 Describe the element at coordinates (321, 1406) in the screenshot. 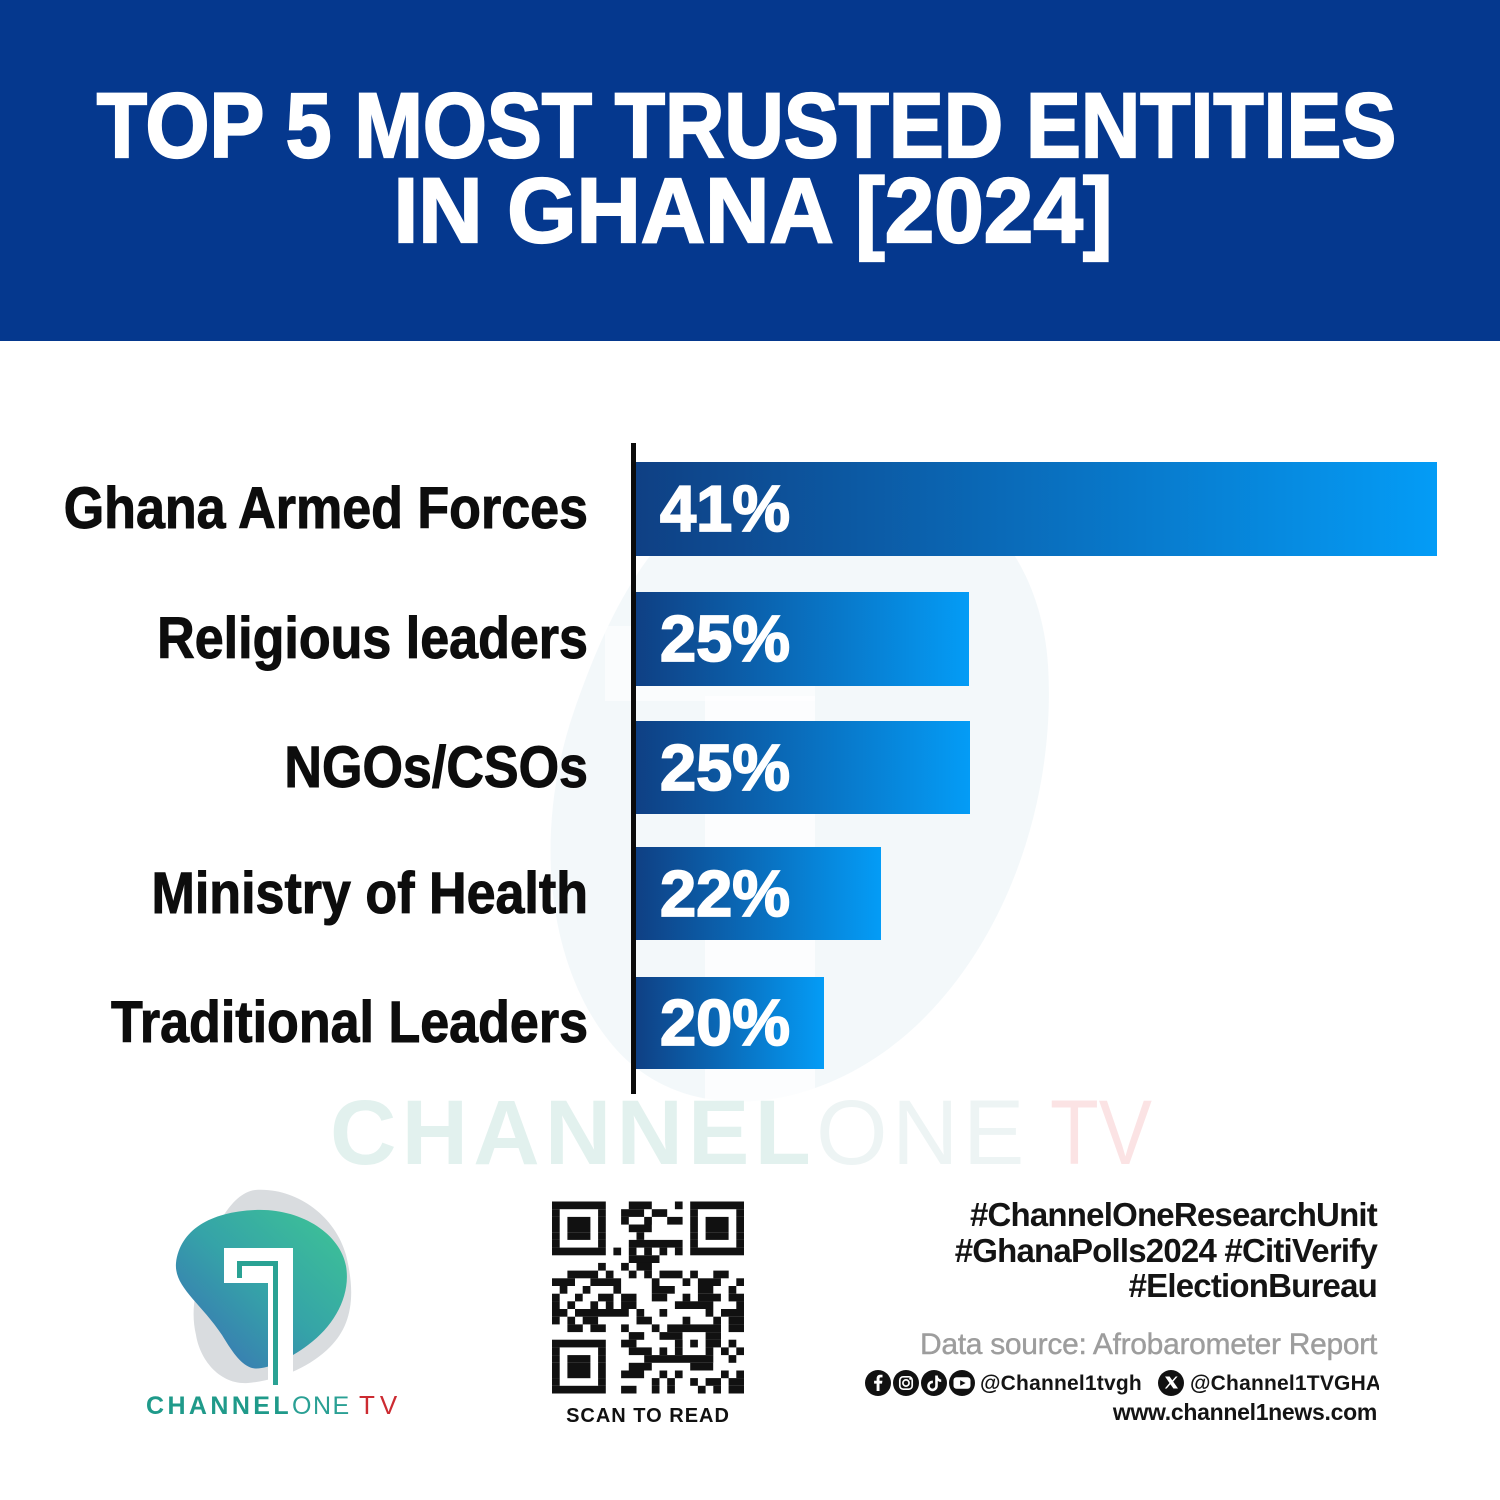

I see `svg-text: ONE` at that location.